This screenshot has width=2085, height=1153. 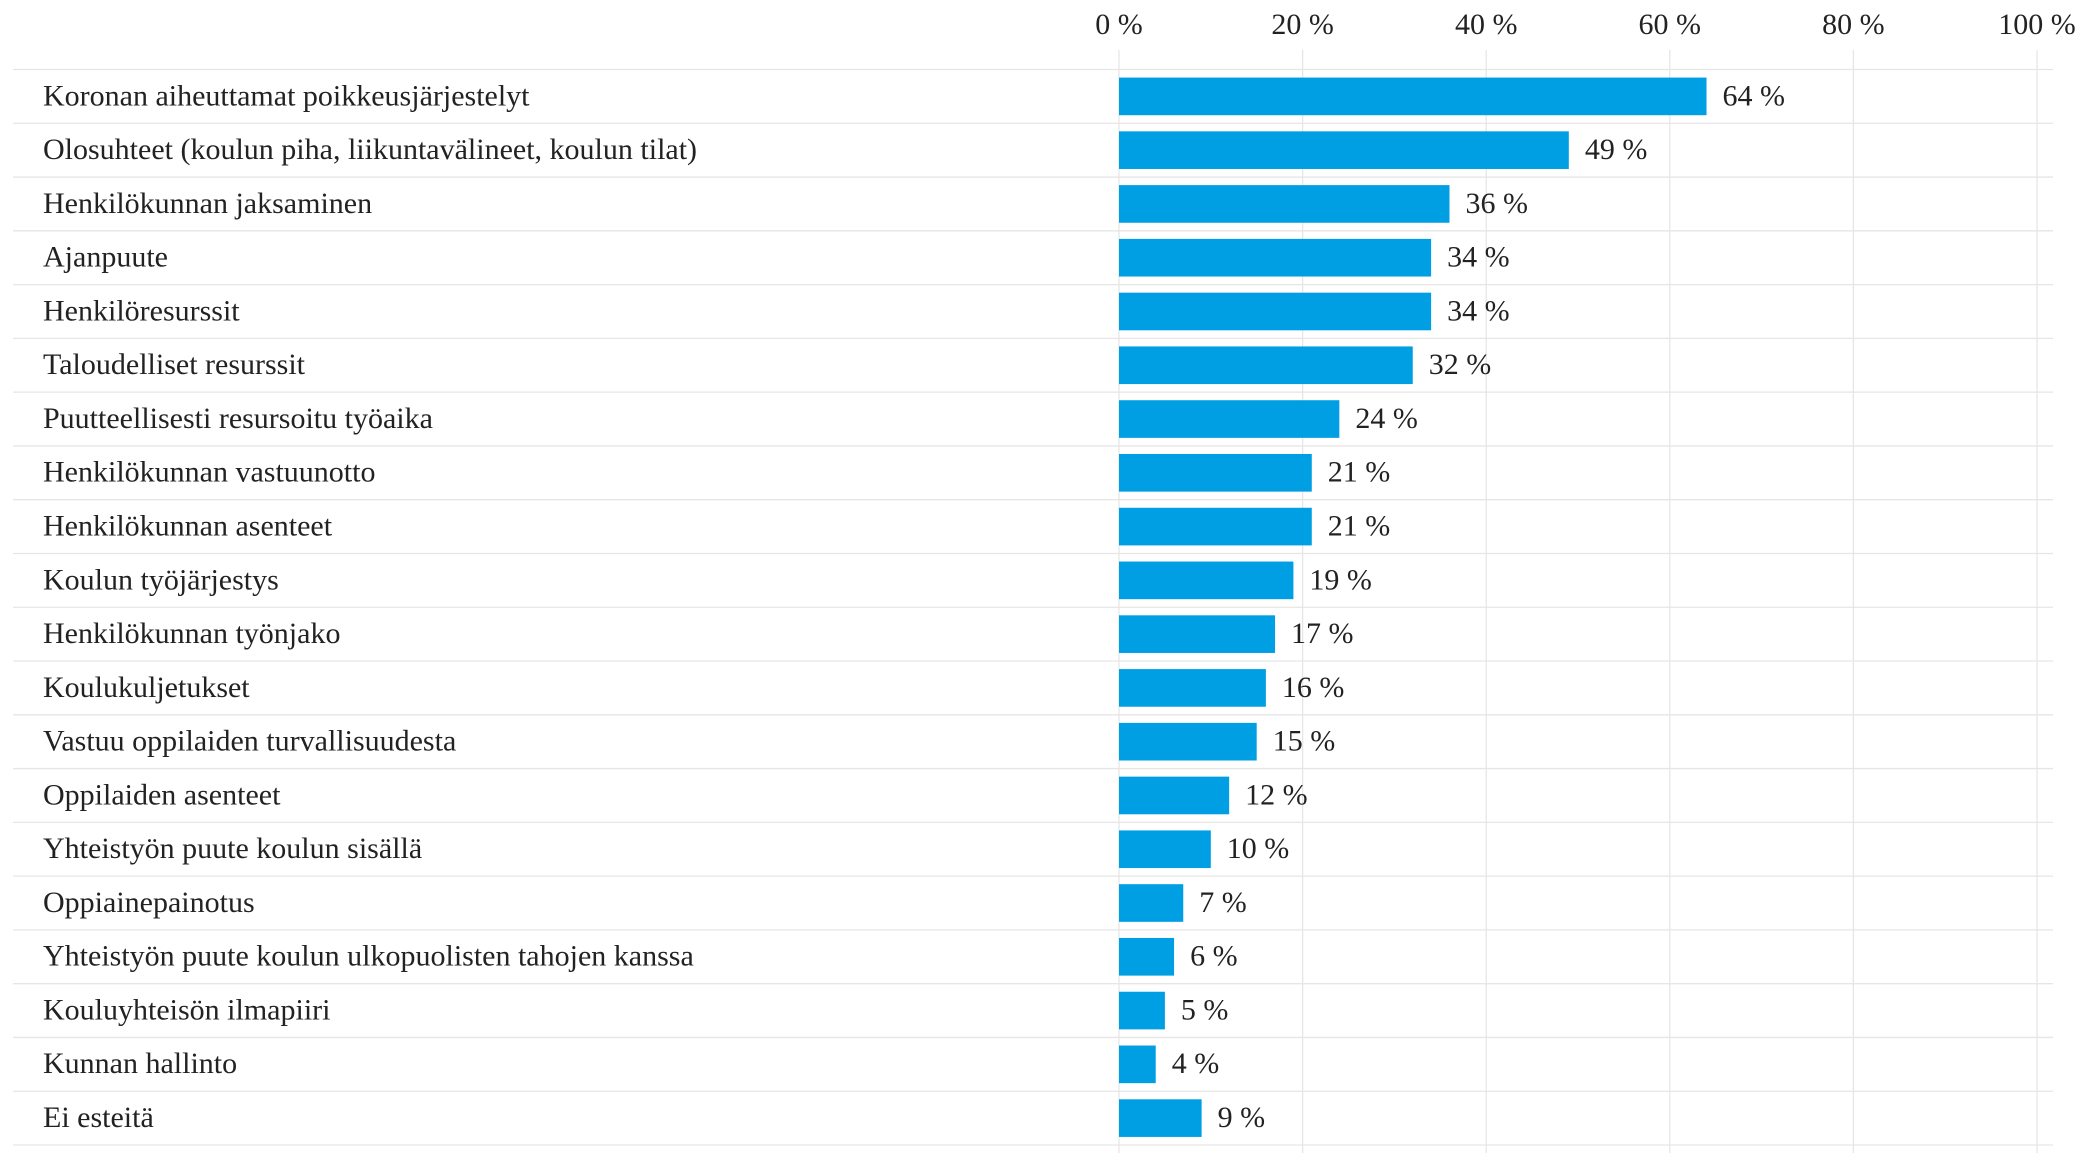 I want to click on value-label: 19 %, so click(x=1340, y=579).